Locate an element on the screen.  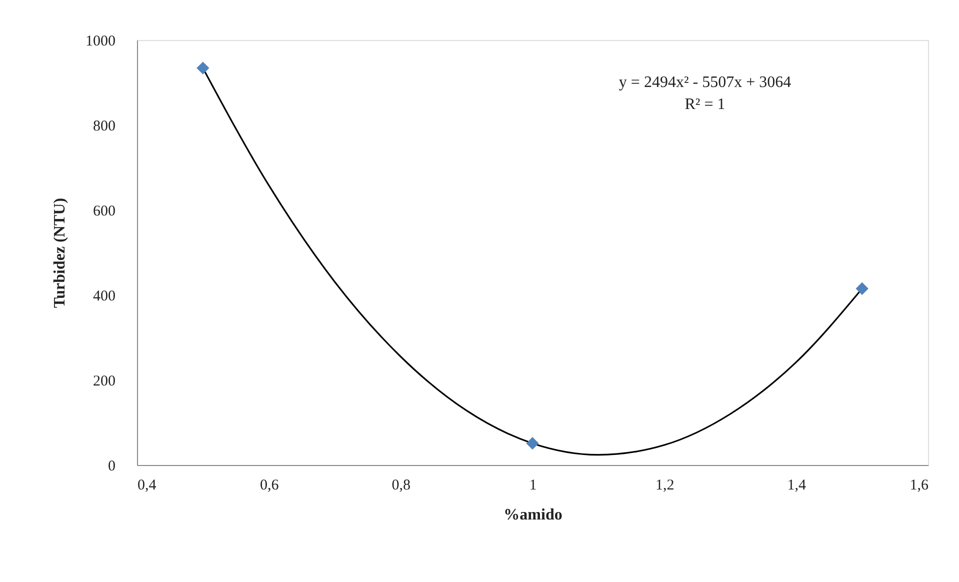
y-tick-label: 200 is located at coordinates (104, 382).